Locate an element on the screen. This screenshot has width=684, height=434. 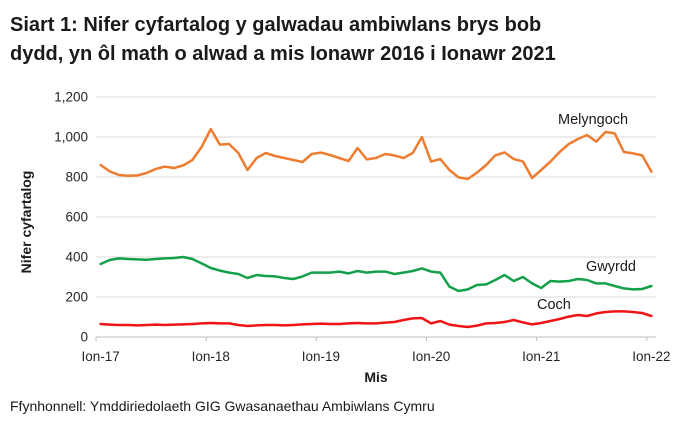
series-line-melyngoch is located at coordinates (376, 154).